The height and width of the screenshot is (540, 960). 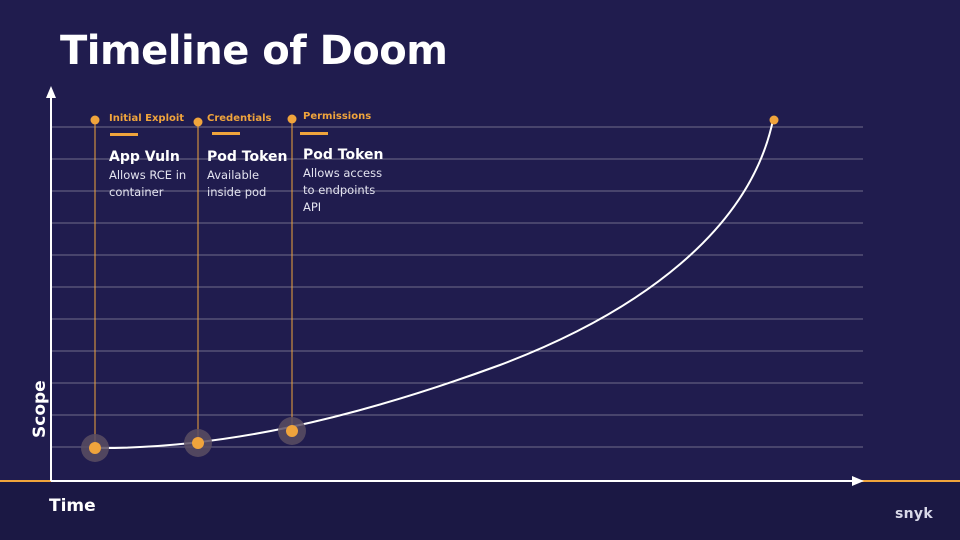 What do you see at coordinates (26, 481) in the screenshot?
I see `left-accent-line` at bounding box center [26, 481].